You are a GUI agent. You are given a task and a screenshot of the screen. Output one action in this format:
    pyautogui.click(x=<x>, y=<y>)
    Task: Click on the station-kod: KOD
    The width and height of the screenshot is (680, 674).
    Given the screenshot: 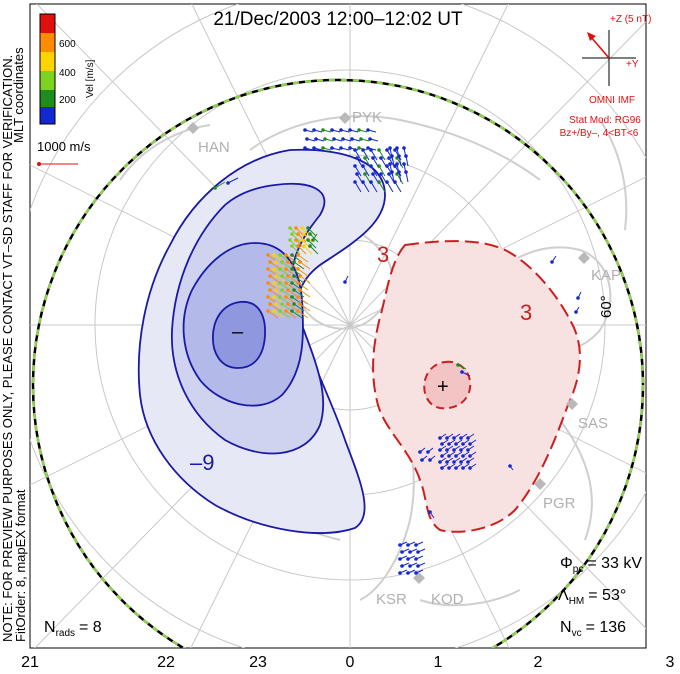 What is the action you would take?
    pyautogui.click(x=447, y=599)
    